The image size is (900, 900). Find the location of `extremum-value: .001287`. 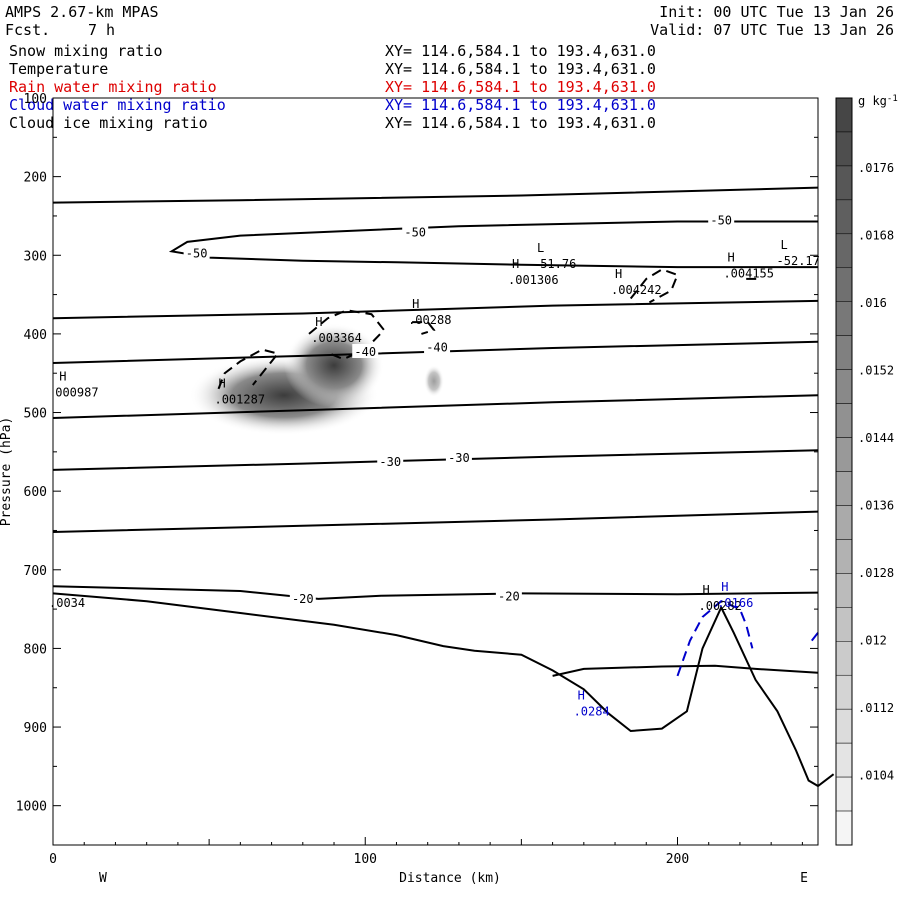

extremum-value: .001287 is located at coordinates (239, 399).